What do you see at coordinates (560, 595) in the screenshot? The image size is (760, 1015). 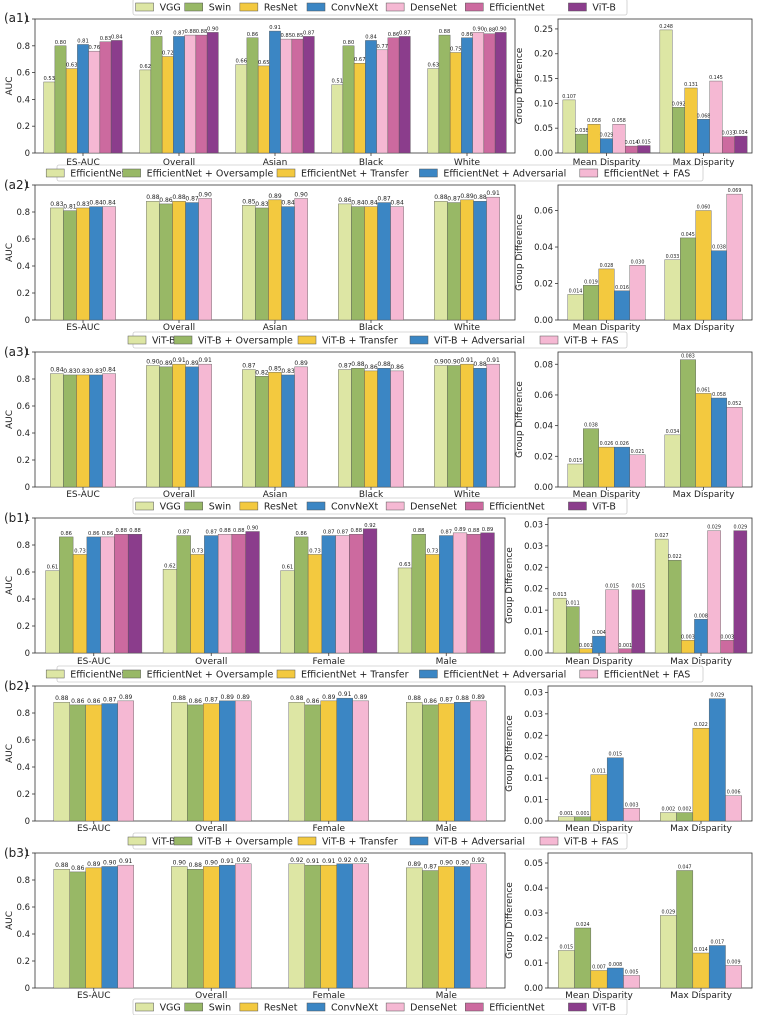 I see `diff-bar-value-label: 0.013` at bounding box center [560, 595].